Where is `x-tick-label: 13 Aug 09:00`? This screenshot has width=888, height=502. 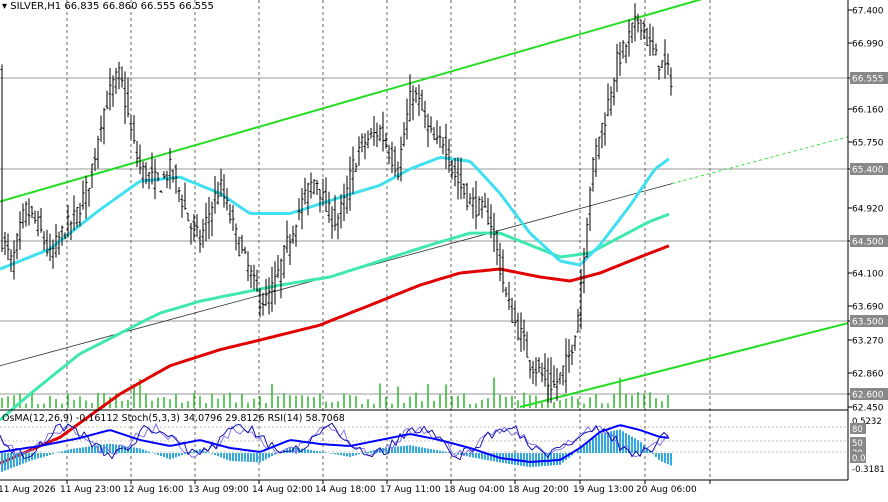 x-tick-label: 13 Aug 09:00 is located at coordinates (218, 490).